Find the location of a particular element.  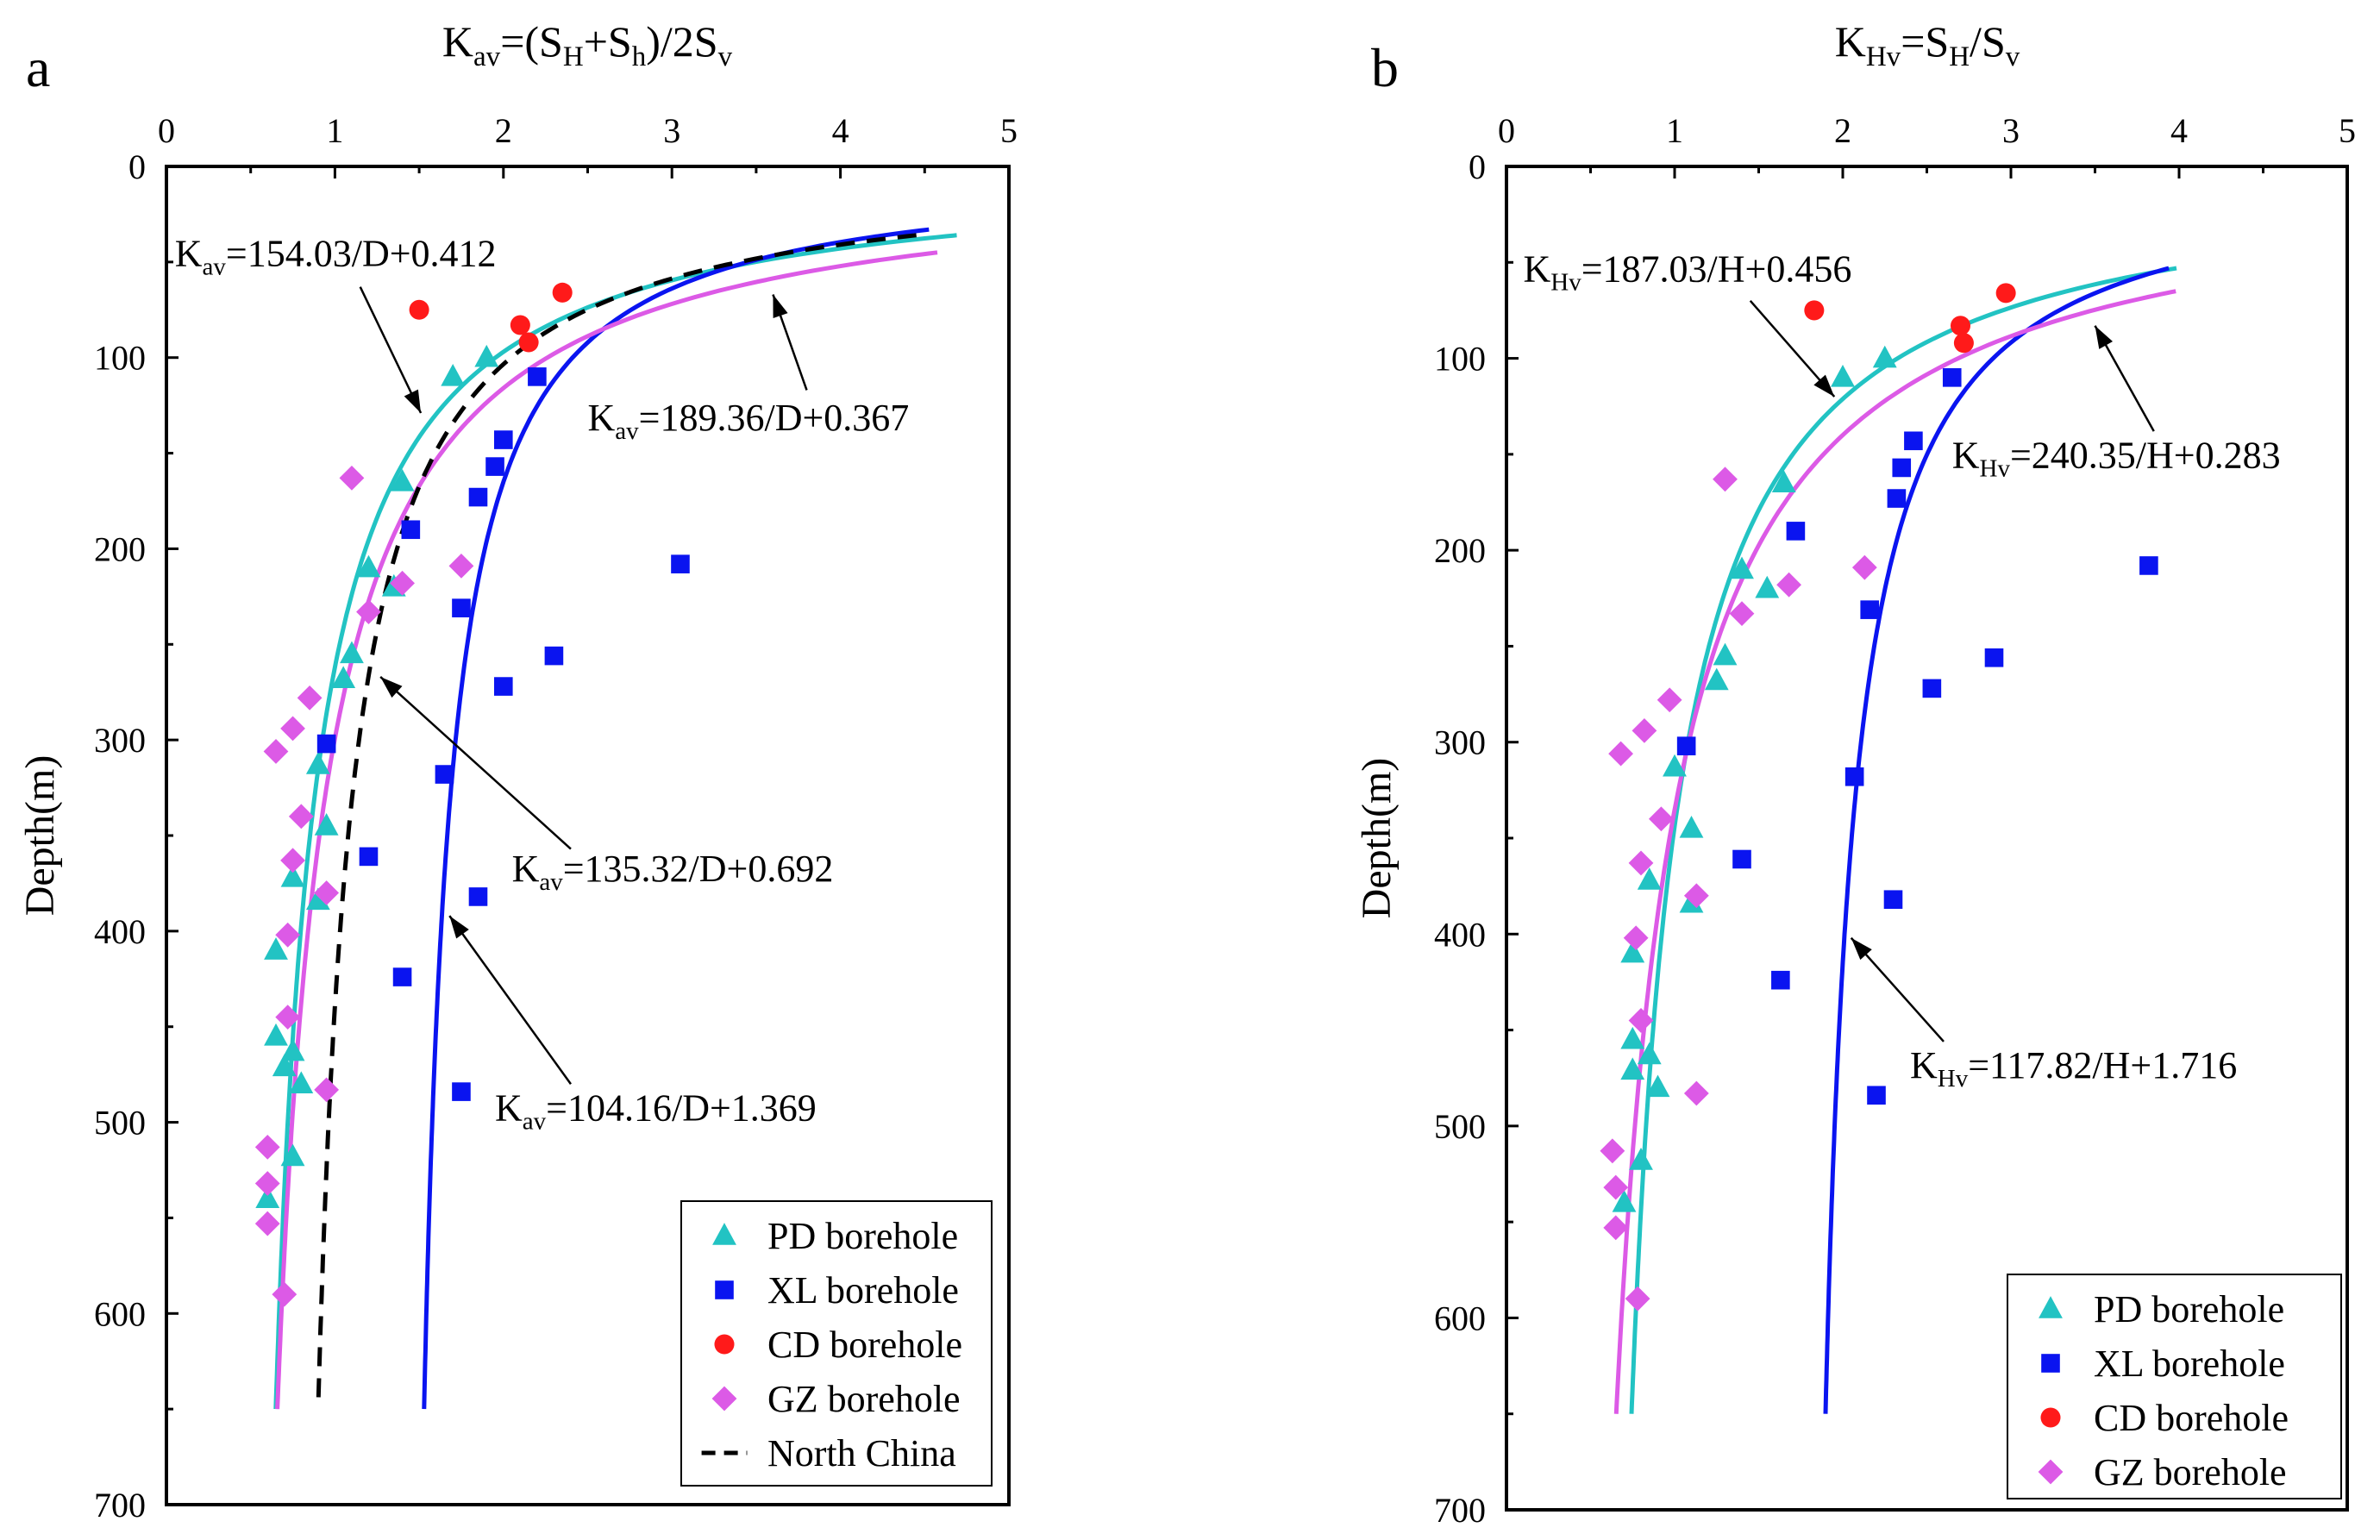

series-gz-borehole is located at coordinates (364, 886).